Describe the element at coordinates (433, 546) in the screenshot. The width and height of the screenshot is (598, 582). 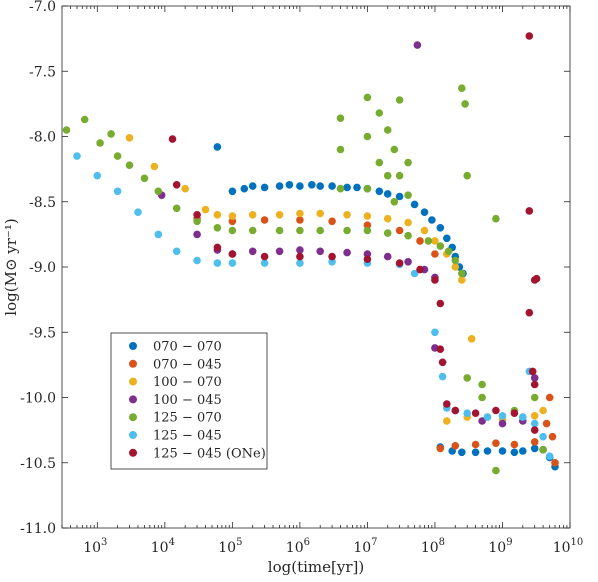
I see `x-tick-label: 10⁸` at that location.